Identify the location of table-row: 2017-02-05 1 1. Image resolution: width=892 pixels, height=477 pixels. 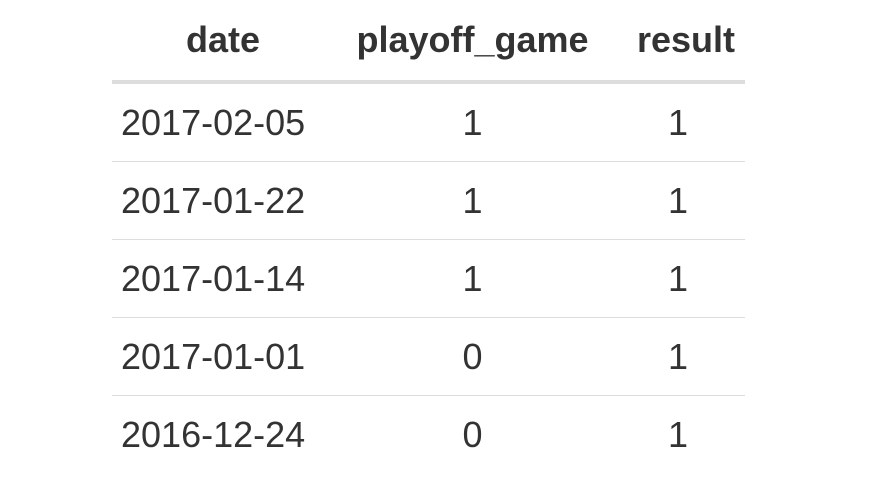
(428, 122).